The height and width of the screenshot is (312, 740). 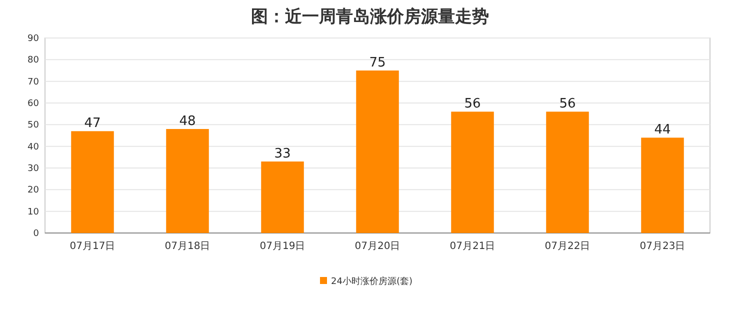 What do you see at coordinates (663, 246) in the screenshot?
I see `x-tick-label: 07月23日` at bounding box center [663, 246].